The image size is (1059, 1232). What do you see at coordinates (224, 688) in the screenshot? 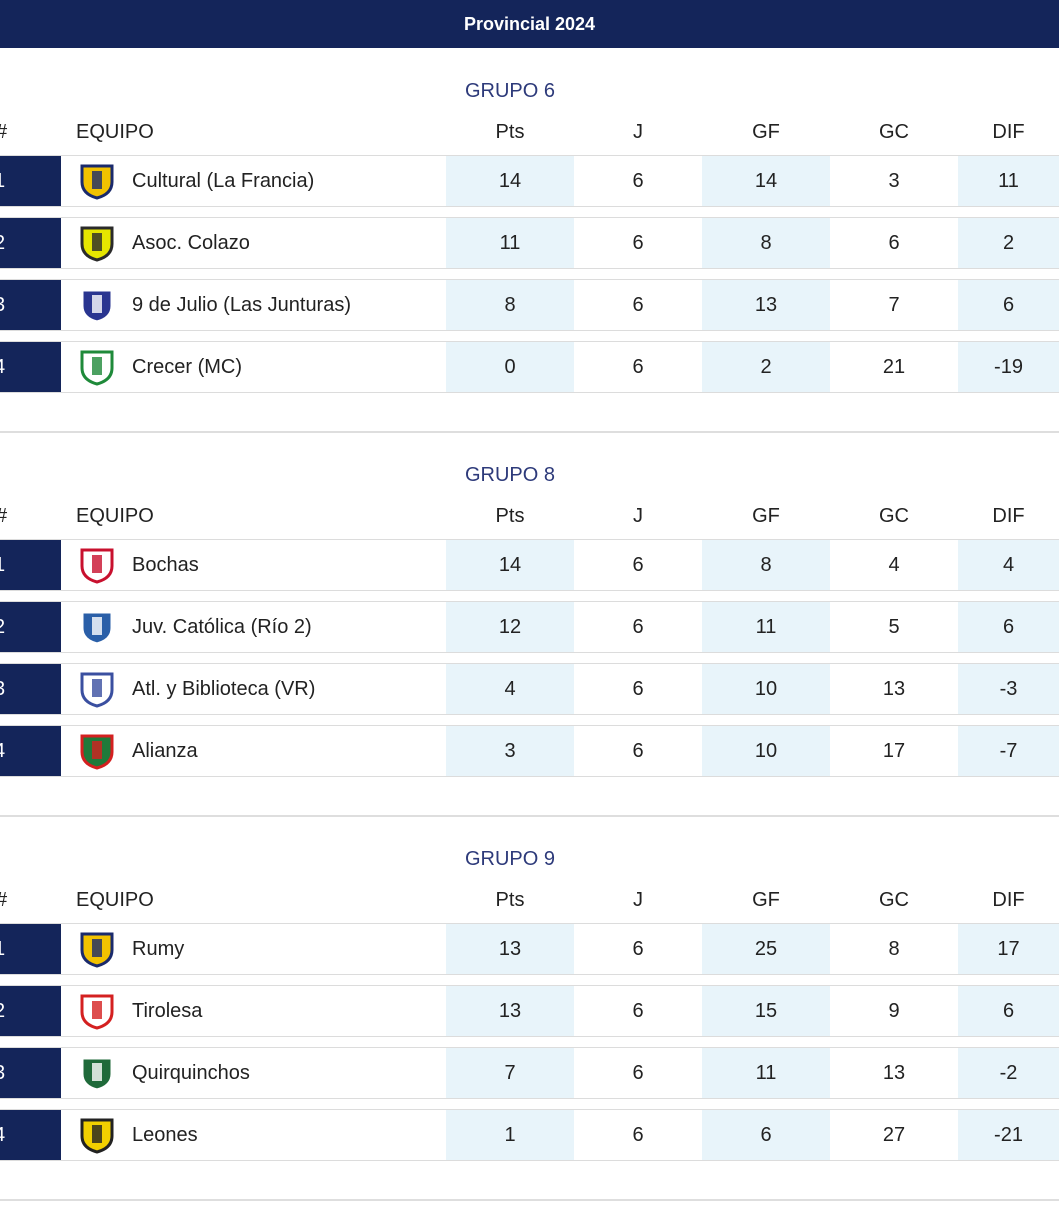
I see `team-name: Atl. y Biblioteca (VR)` at bounding box center [224, 688].